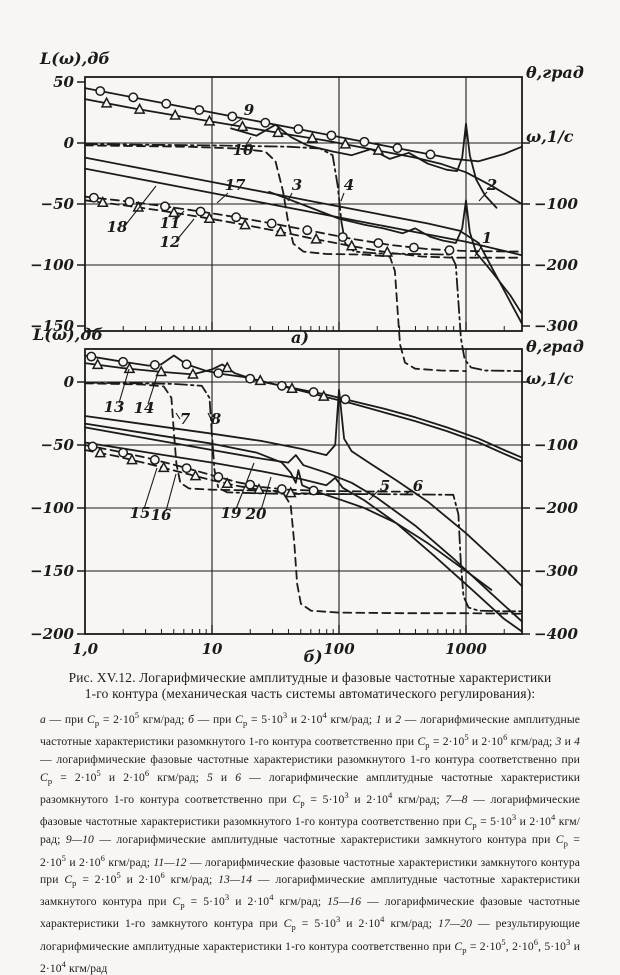 This screenshot has width=620, height=975. Describe the element at coordinates (235, 185) in the screenshot. I see `curve-label-17: 17` at that location.